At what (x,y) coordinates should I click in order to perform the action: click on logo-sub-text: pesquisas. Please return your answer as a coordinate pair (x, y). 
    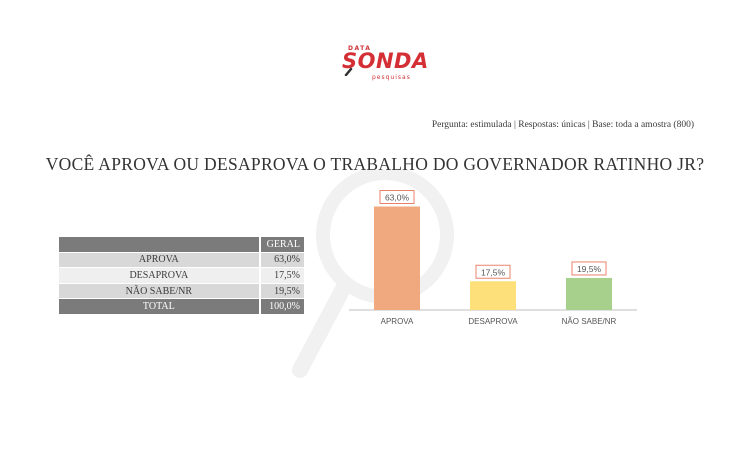
    Looking at the image, I should click on (391, 77).